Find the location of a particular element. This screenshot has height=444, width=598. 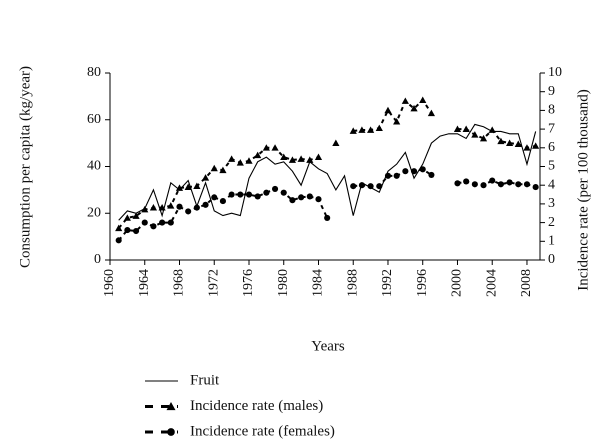

y2-tick-label: 6 is located at coordinates (551, 147).